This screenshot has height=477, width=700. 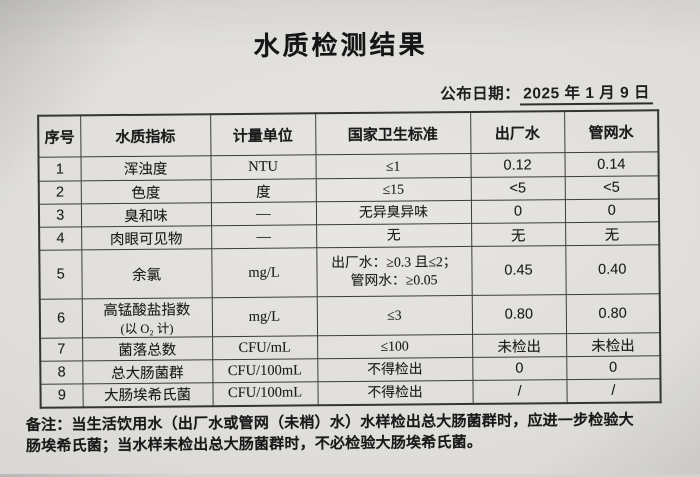 What do you see at coordinates (613, 313) in the screenshot?
I see `cell-network-water-value: 0.80` at bounding box center [613, 313].